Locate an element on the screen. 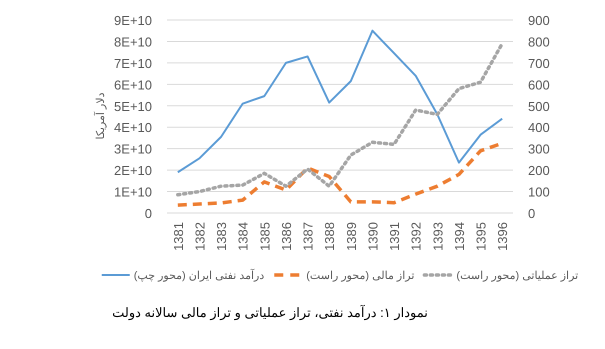 This screenshot has width=605, height=349. y2-tick-label: 600 is located at coordinates (539, 84).